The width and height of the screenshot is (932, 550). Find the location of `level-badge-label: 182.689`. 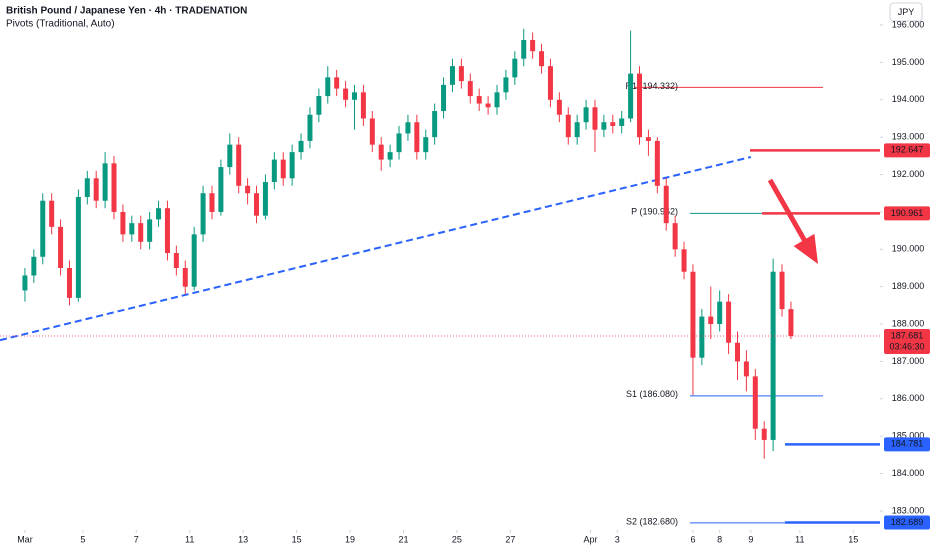

level-badge-label: 182.689 is located at coordinates (907, 522).